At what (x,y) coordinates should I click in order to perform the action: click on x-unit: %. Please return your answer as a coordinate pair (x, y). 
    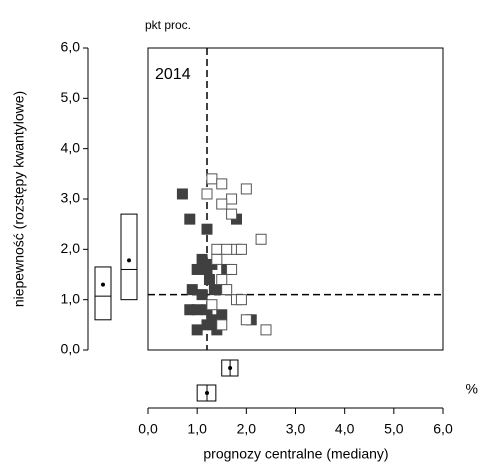
    Looking at the image, I should click on (472, 389).